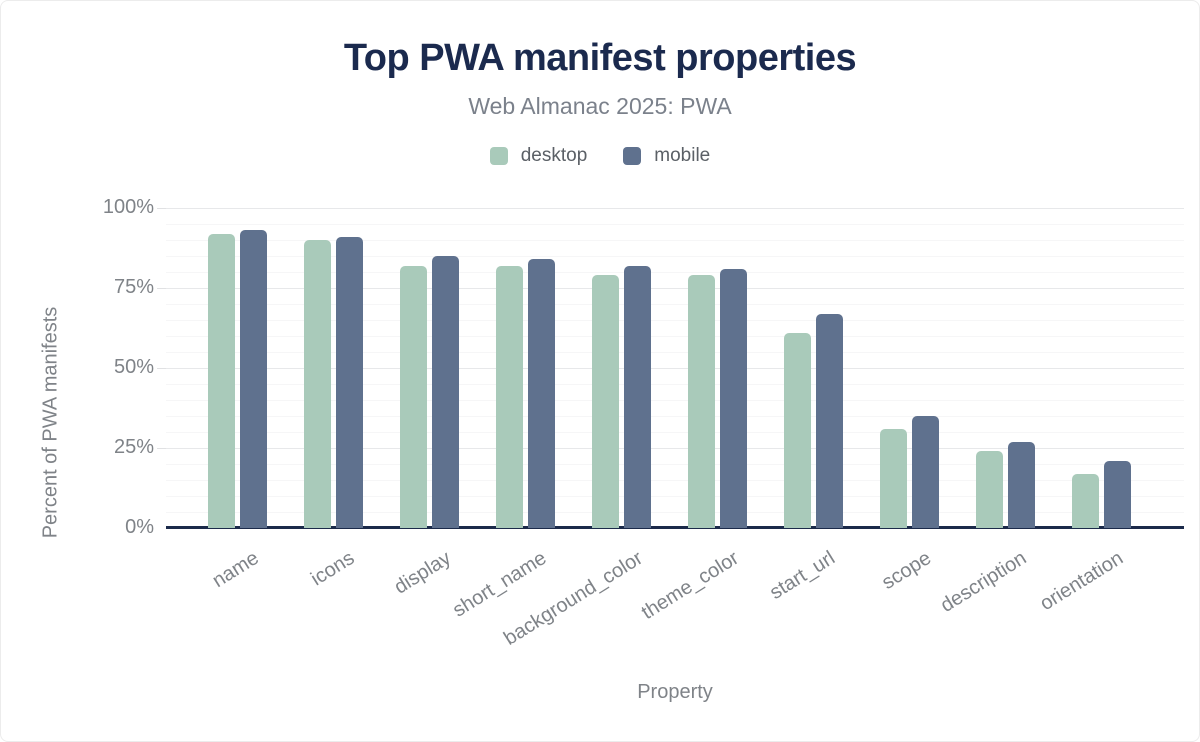  Describe the element at coordinates (445, 392) in the screenshot. I see `bar-mobile-display` at that location.